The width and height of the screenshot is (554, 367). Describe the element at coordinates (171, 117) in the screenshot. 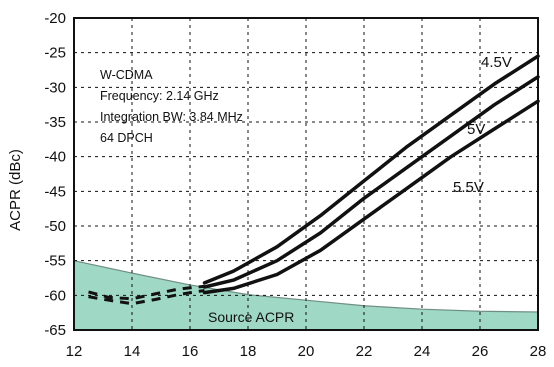

I see `annotation-line-3: Integration BW: 3.84 MHz` at that location.